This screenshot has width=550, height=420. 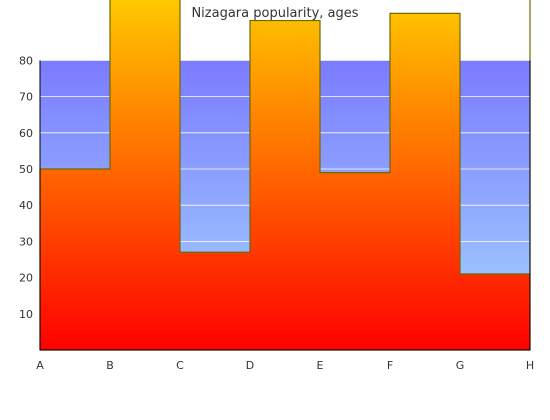 I want to click on y-tick-label: 10, so click(x=26, y=314).